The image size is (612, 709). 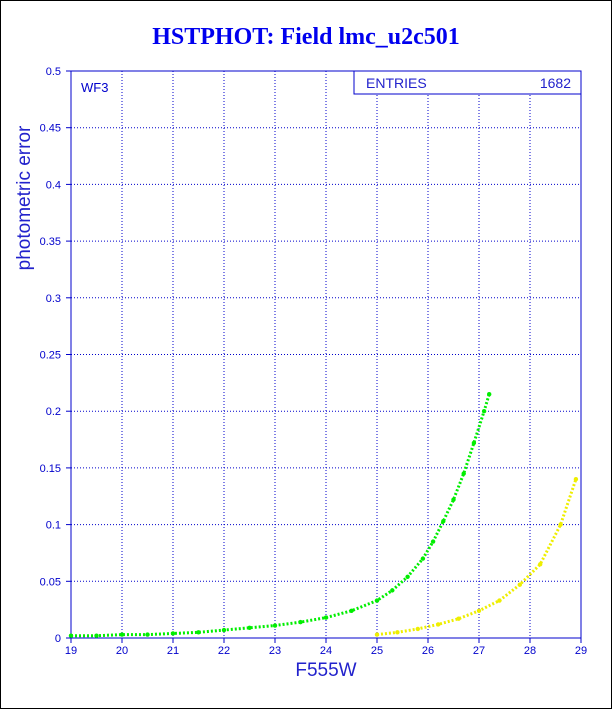 What do you see at coordinates (53, 526) in the screenshot?
I see `y-tick-label: 0.1` at bounding box center [53, 526].